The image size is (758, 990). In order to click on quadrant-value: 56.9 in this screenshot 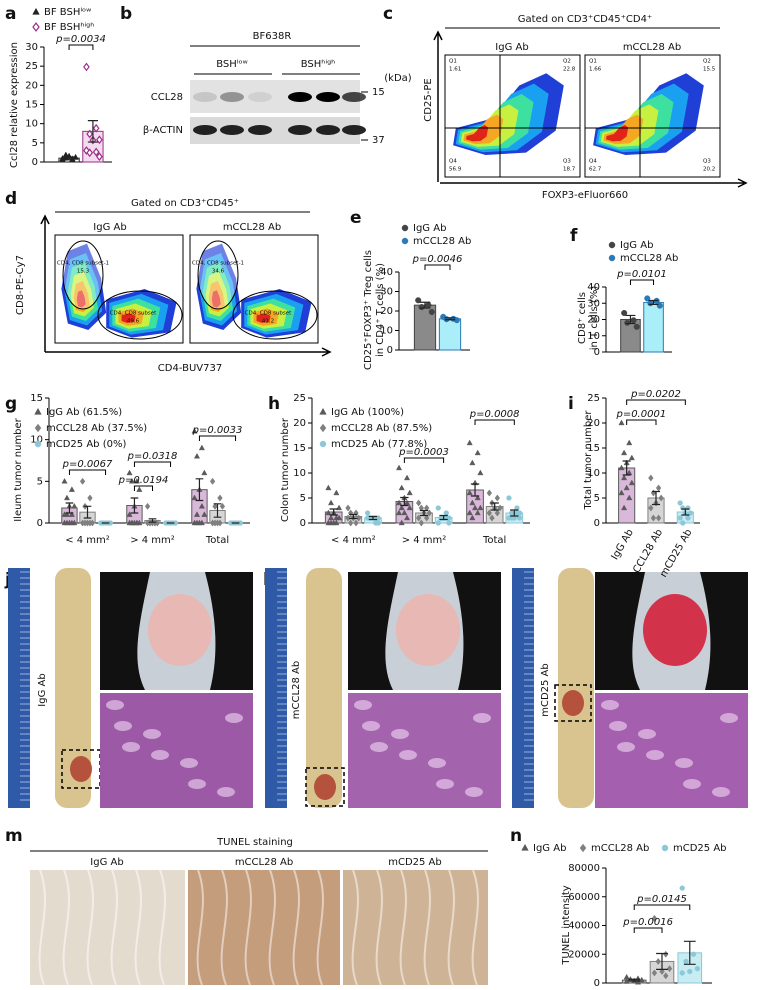, I will do `click(455, 170)`.